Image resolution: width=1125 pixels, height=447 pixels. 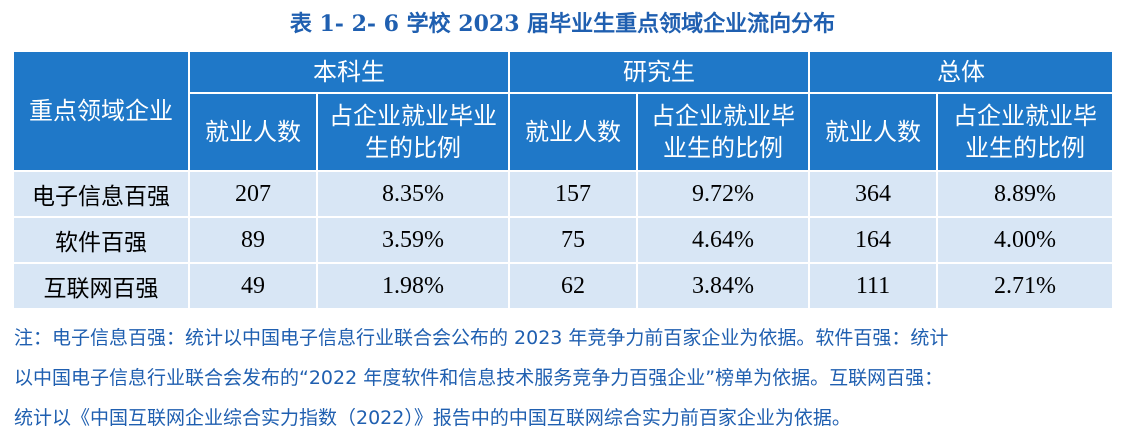 What do you see at coordinates (101, 240) in the screenshot?
I see `row-label: 软件百强` at bounding box center [101, 240].